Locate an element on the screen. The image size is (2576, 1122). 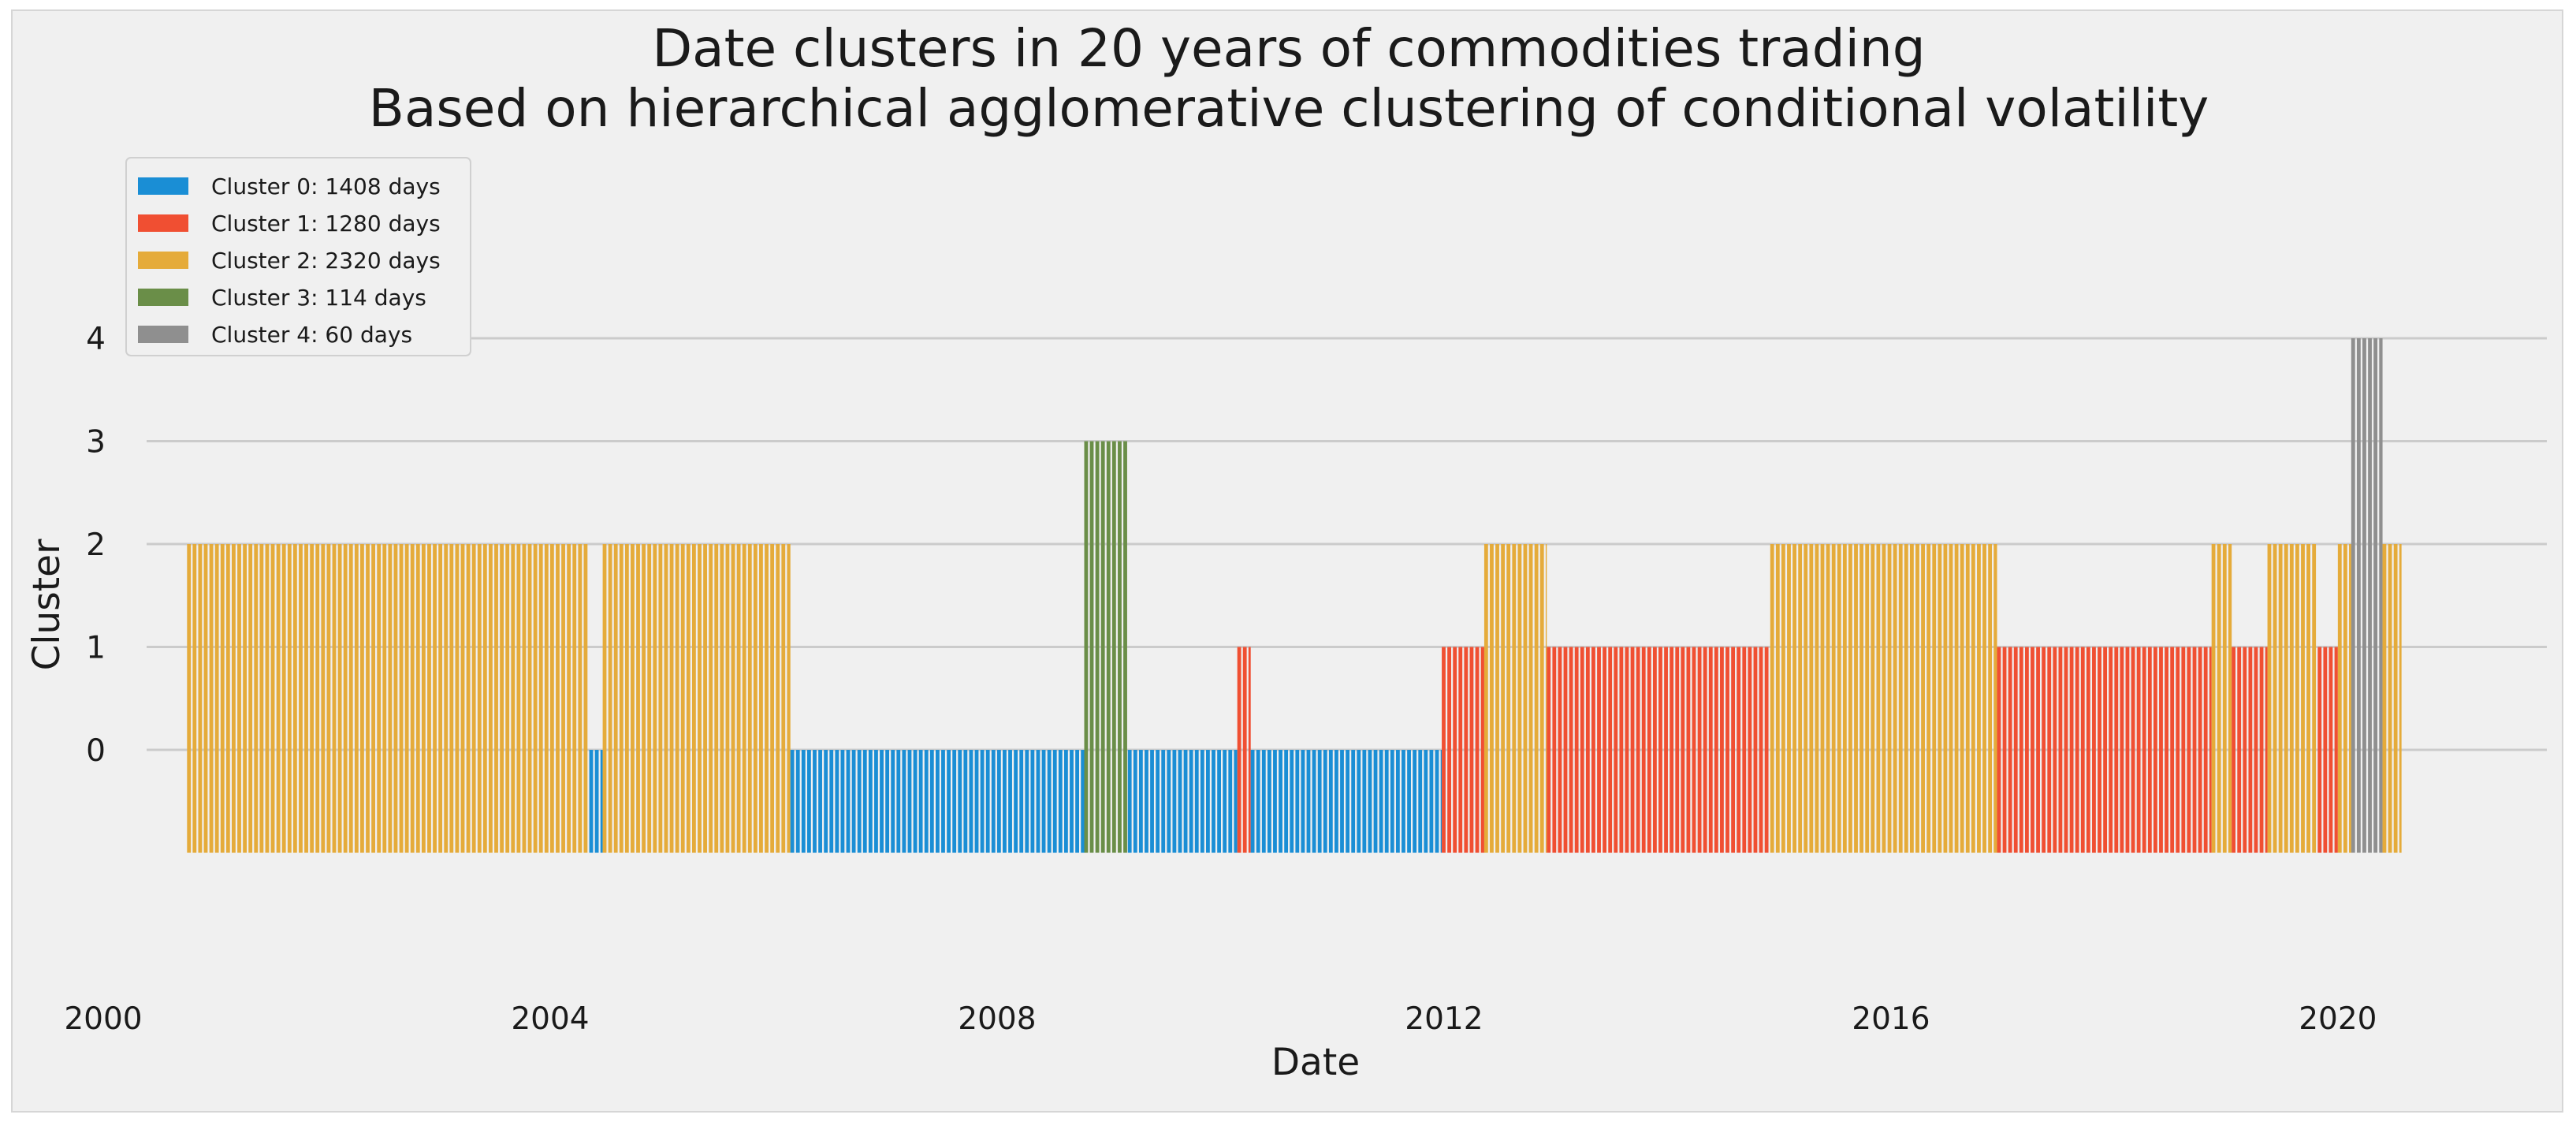
y-tick-label: 3 is located at coordinates (96, 442).